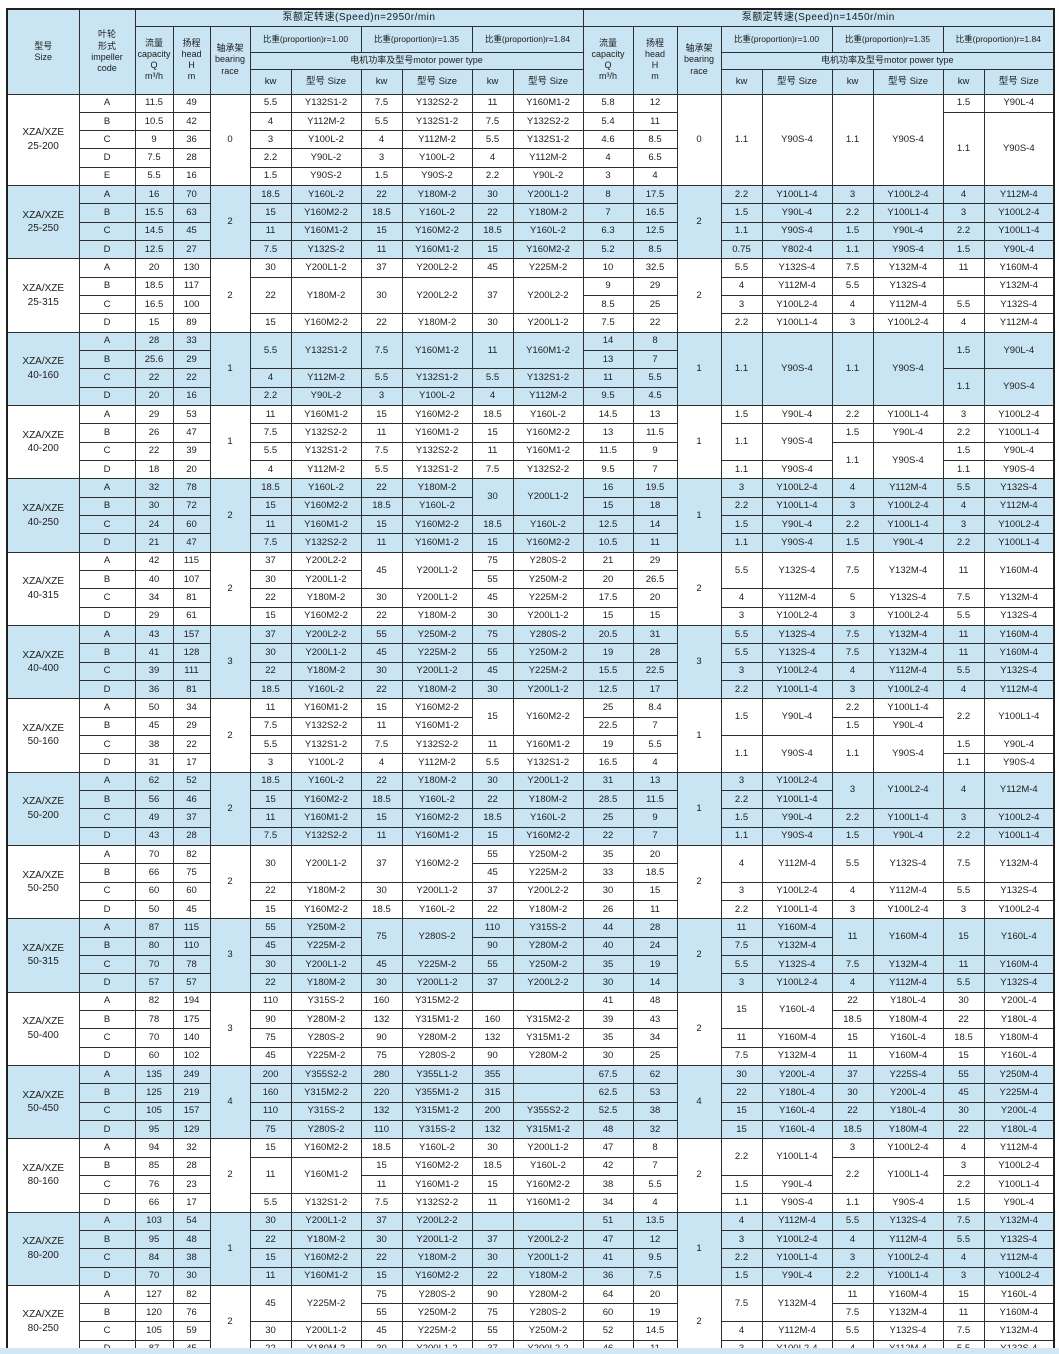 The height and width of the screenshot is (1354, 1059). Describe the element at coordinates (608, 635) in the screenshot. I see `cell: 20.5` at that location.